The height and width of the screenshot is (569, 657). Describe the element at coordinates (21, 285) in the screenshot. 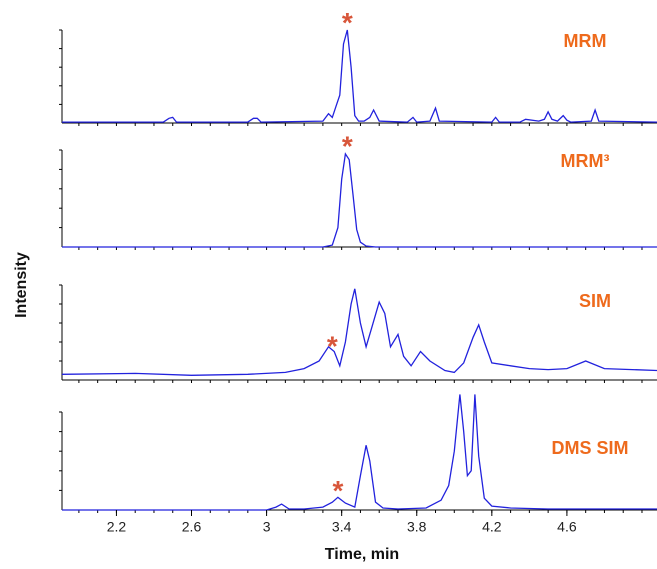

I see `y-axis-label: Intensity` at that location.